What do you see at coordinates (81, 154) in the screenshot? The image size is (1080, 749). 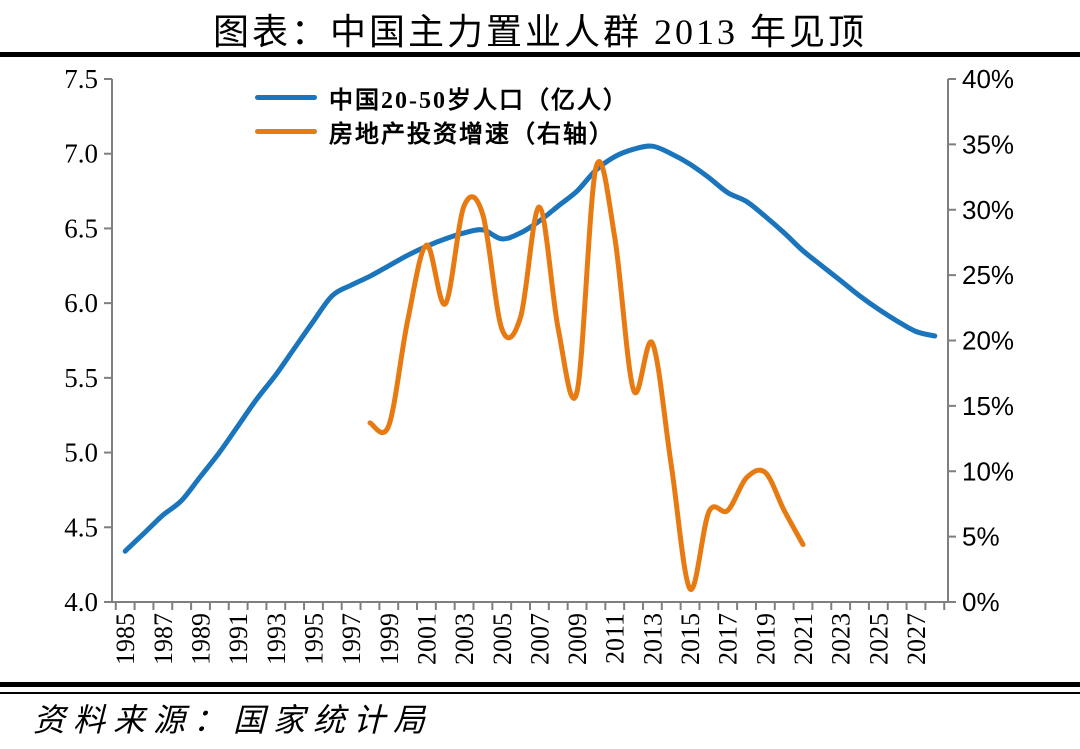 I see `left-axis-tick-label: 7.0` at bounding box center [81, 154].